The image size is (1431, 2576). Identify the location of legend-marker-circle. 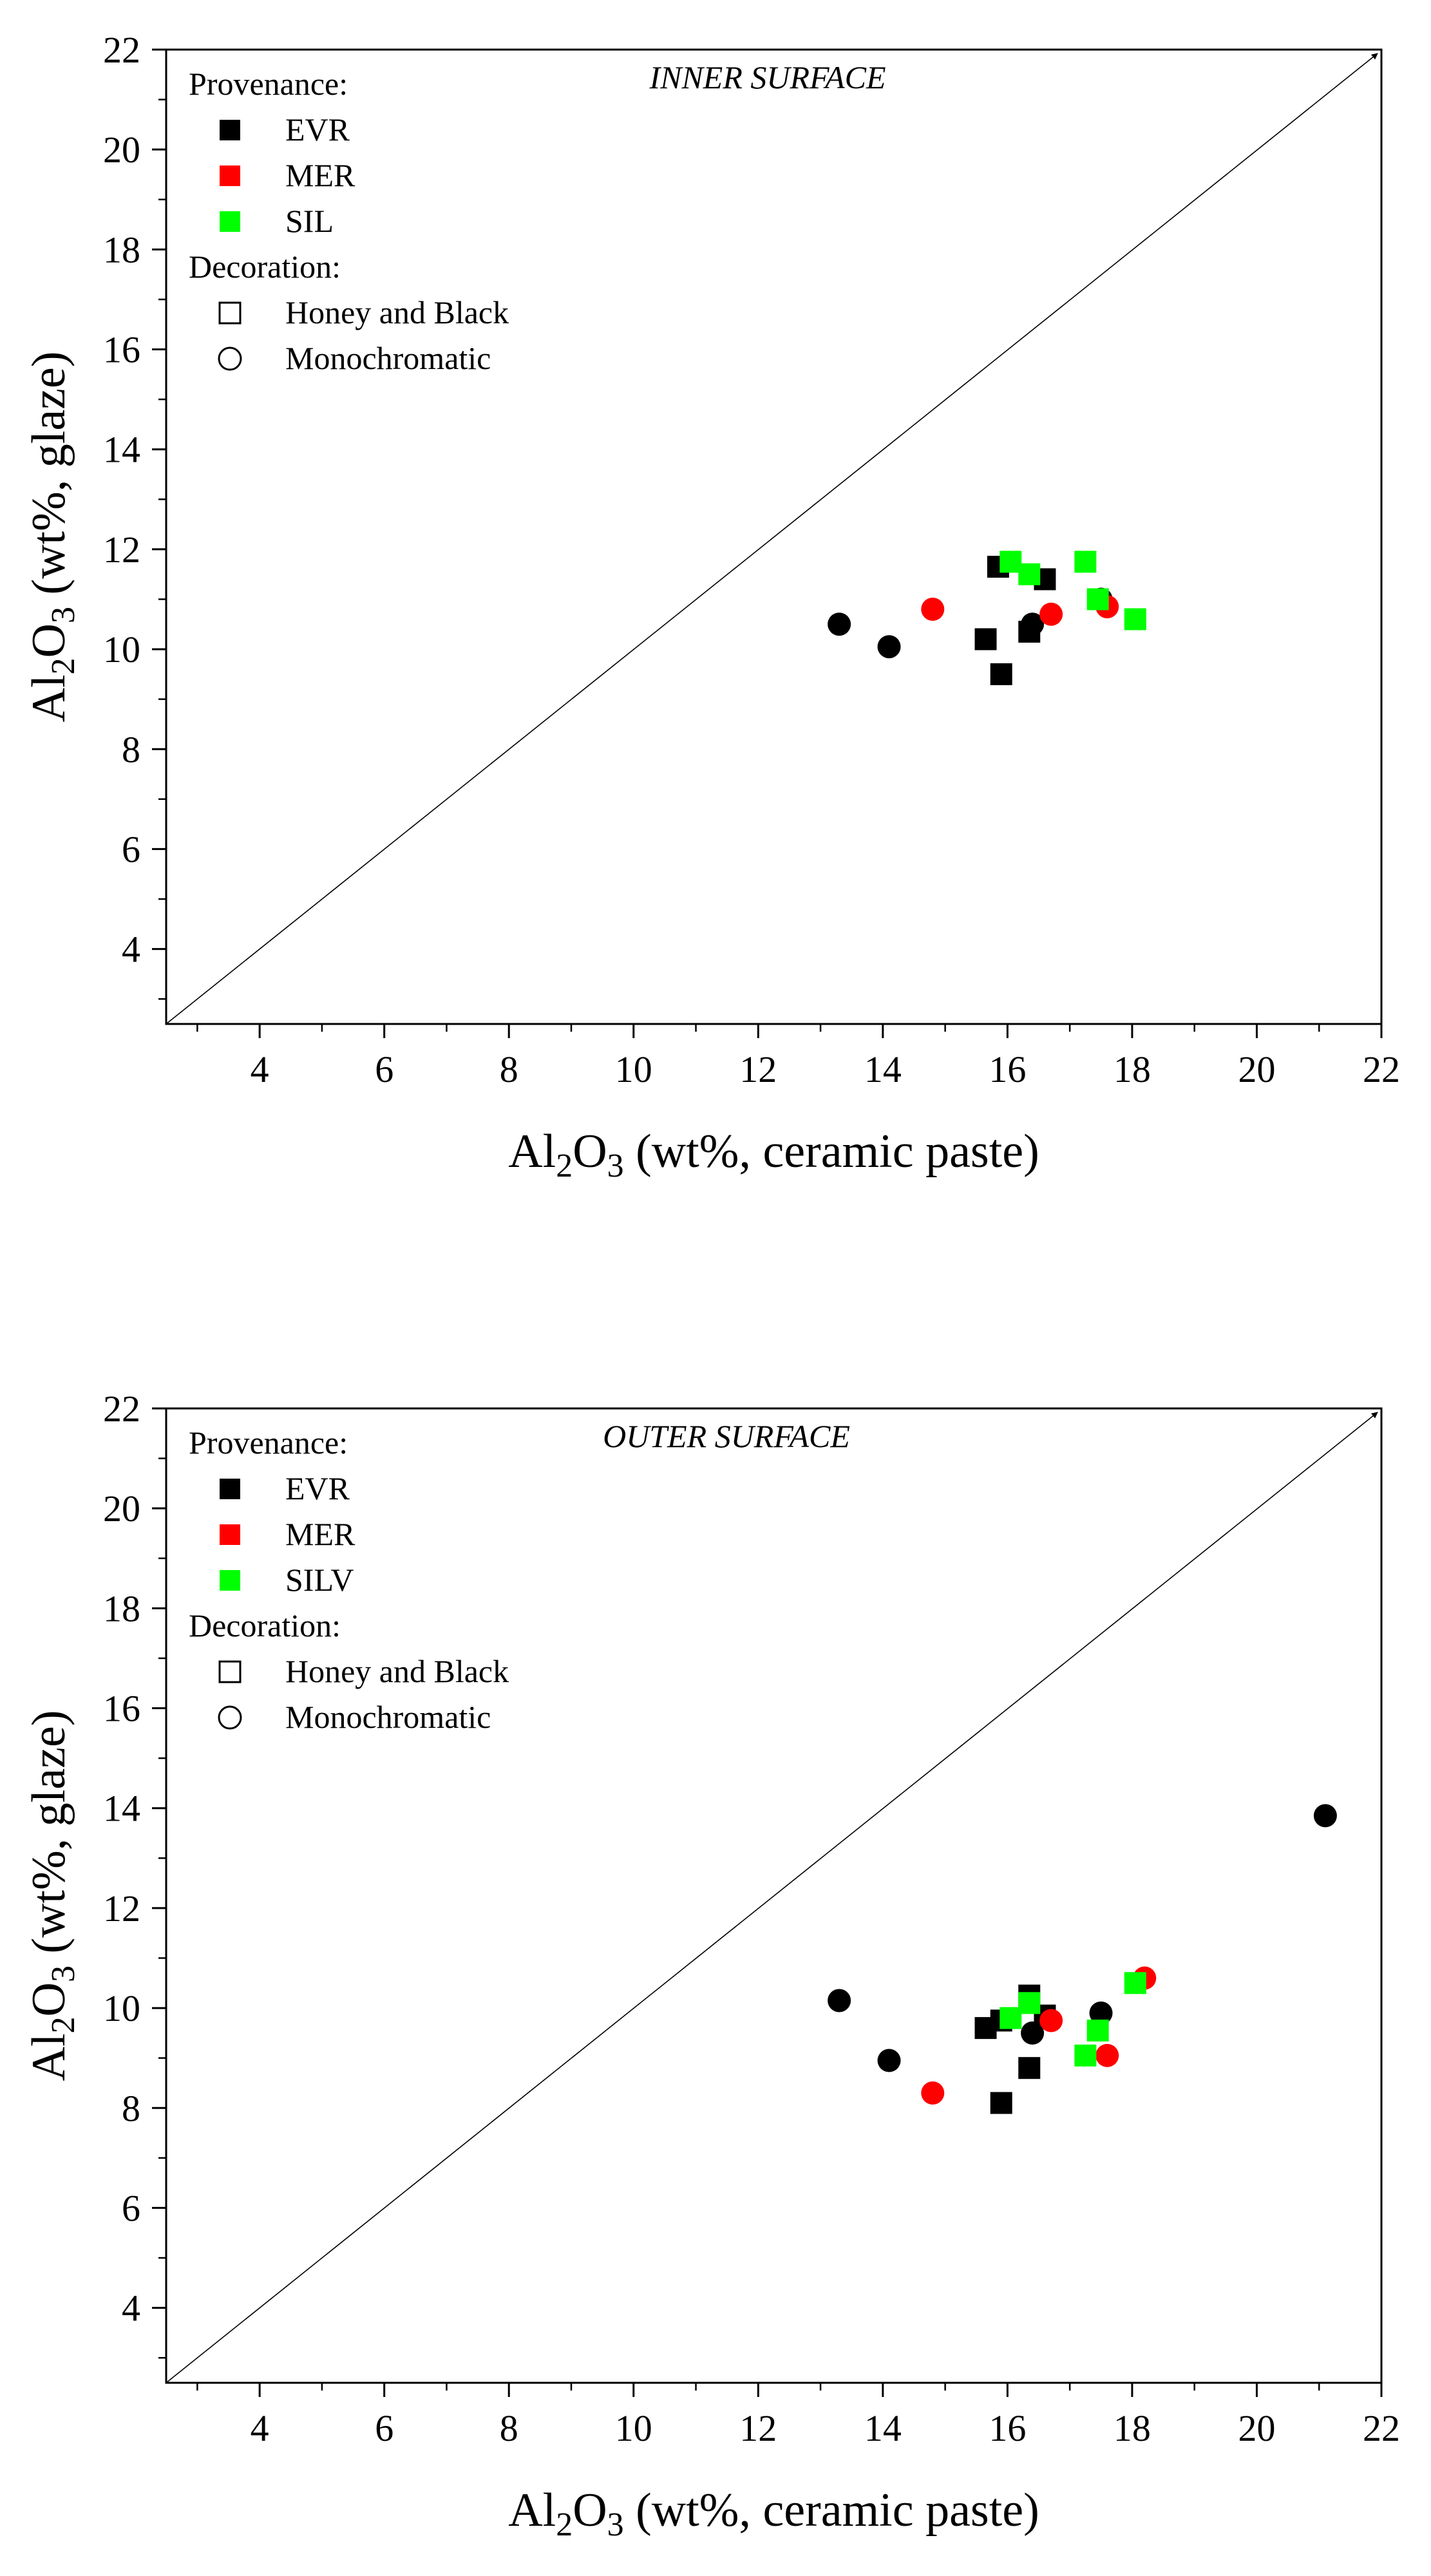
(230, 358).